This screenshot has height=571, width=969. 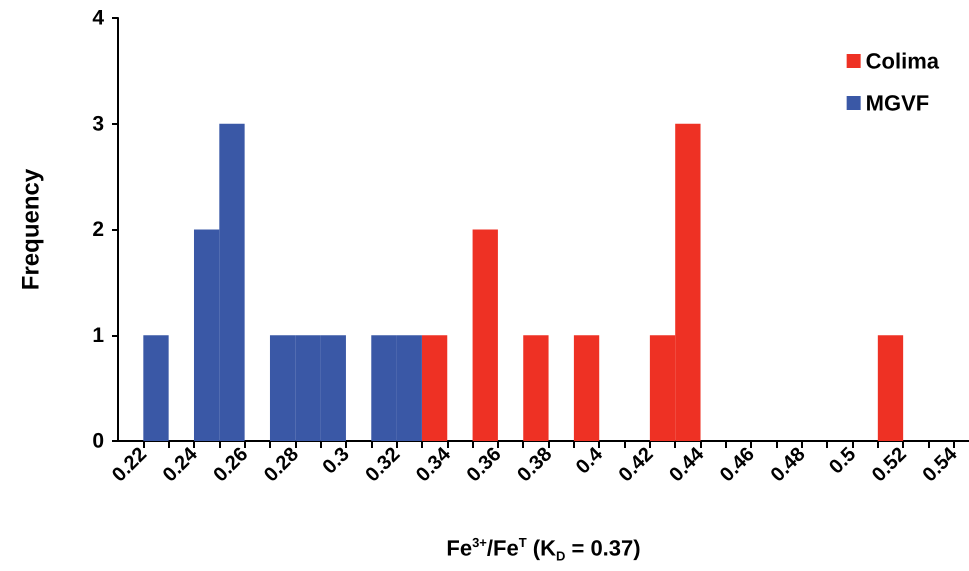 I want to click on y-tick-label: 2, so click(x=98, y=229).